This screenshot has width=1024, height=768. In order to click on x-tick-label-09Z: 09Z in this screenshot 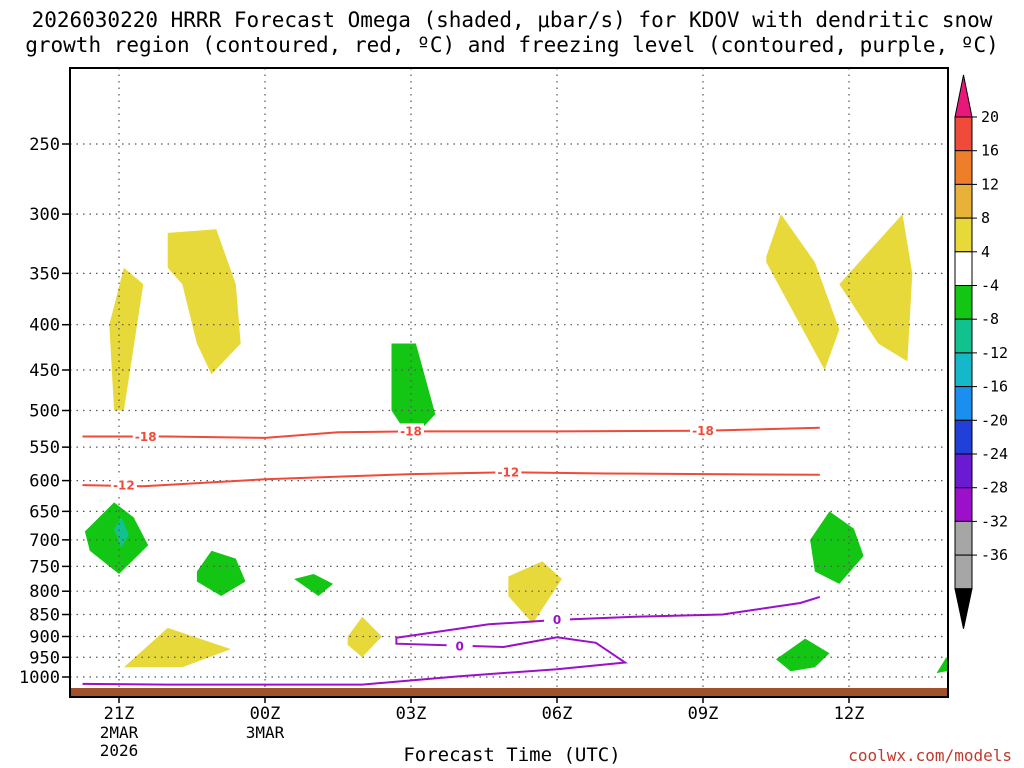, I will do `click(703, 714)`.